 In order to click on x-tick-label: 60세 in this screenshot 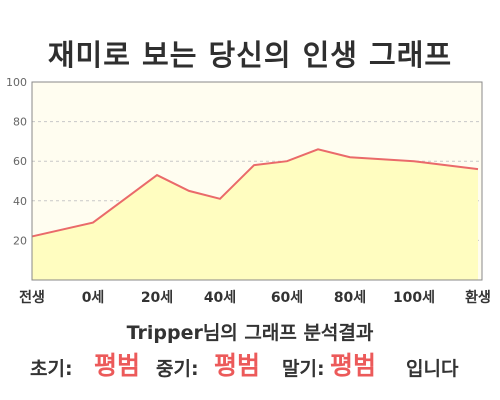, I will do `click(287, 298)`.